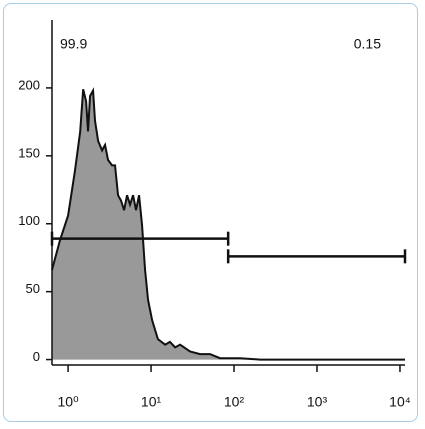 The image size is (425, 429). Describe the element at coordinates (29, 84) in the screenshot. I see `y-tick-label: 200` at that location.